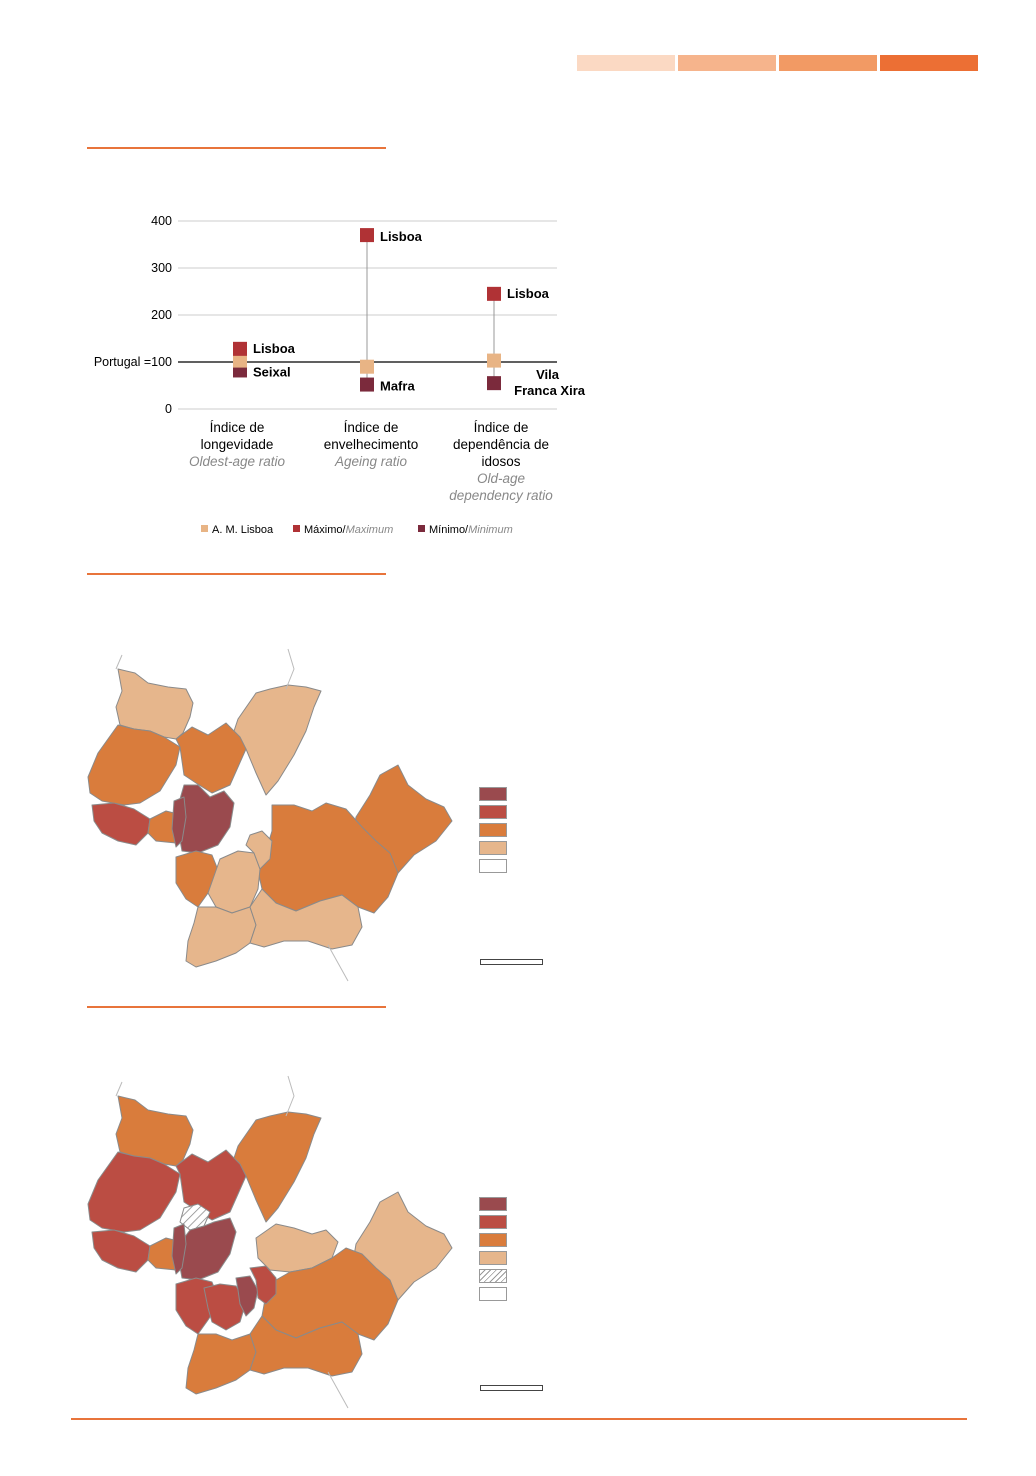 This screenshot has height=1476, width=1036. Describe the element at coordinates (490, 530) in the screenshot. I see `legend-label-en-2: Minimum` at that location.